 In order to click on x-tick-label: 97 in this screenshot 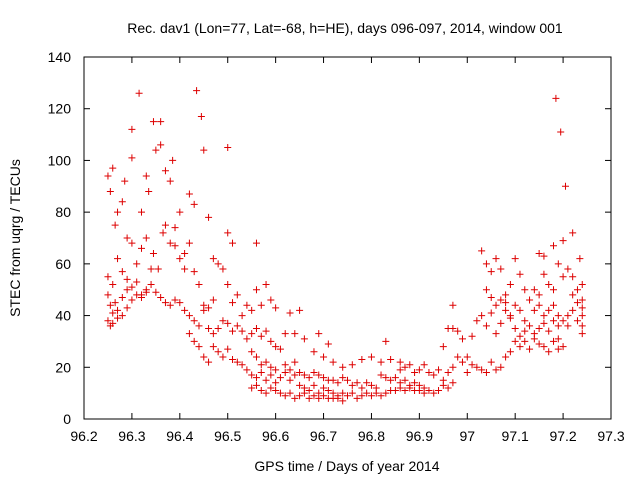, I will do `click(467, 436)`.